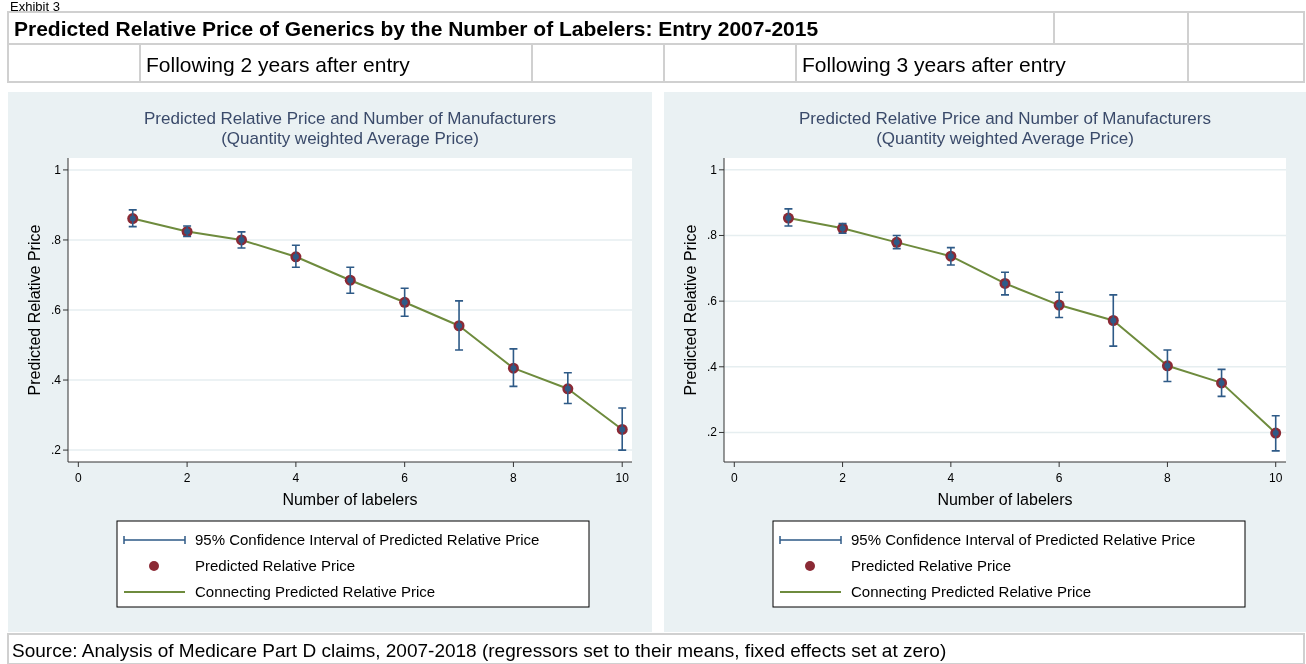  I want to click on source-note: Source: Analysis of Medicare Part D claims, 2007-2018 (regressors set to their means, fixed effects set at zero), so click(479, 650).